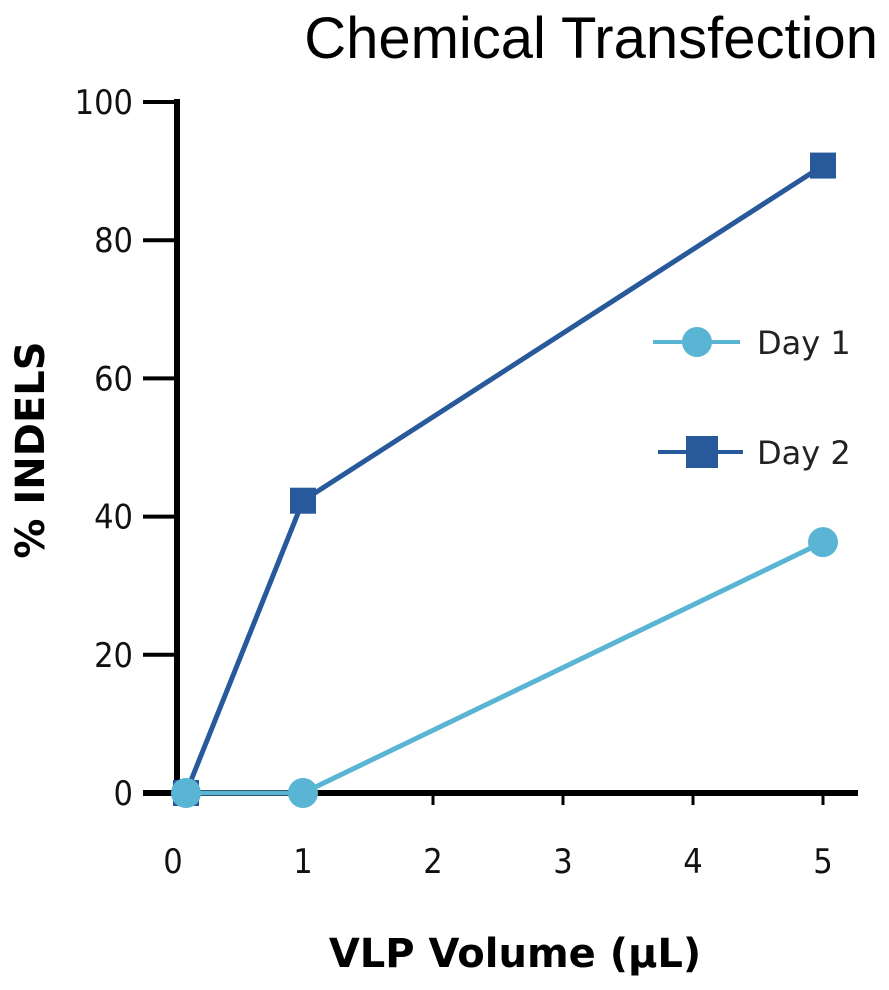 This screenshot has width=889, height=990. What do you see at coordinates (113, 379) in the screenshot?
I see `y-tick-label: 60` at bounding box center [113, 379].